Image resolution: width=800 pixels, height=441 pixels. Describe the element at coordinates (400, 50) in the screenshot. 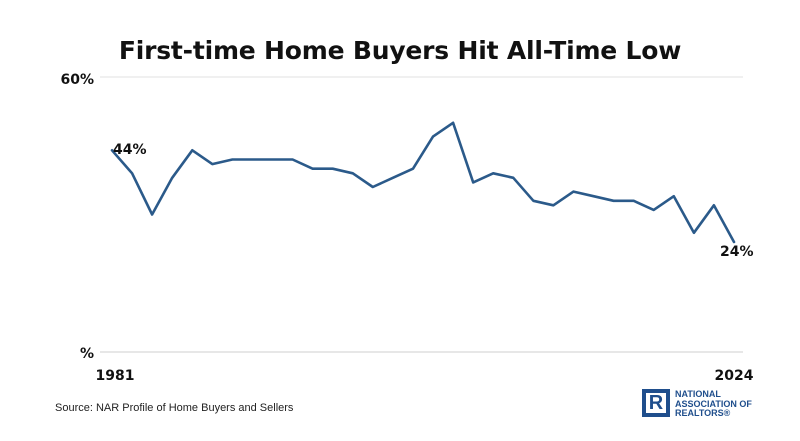

I see `chart-title: First-time Home Buyers Hit All-Time Low` at that location.